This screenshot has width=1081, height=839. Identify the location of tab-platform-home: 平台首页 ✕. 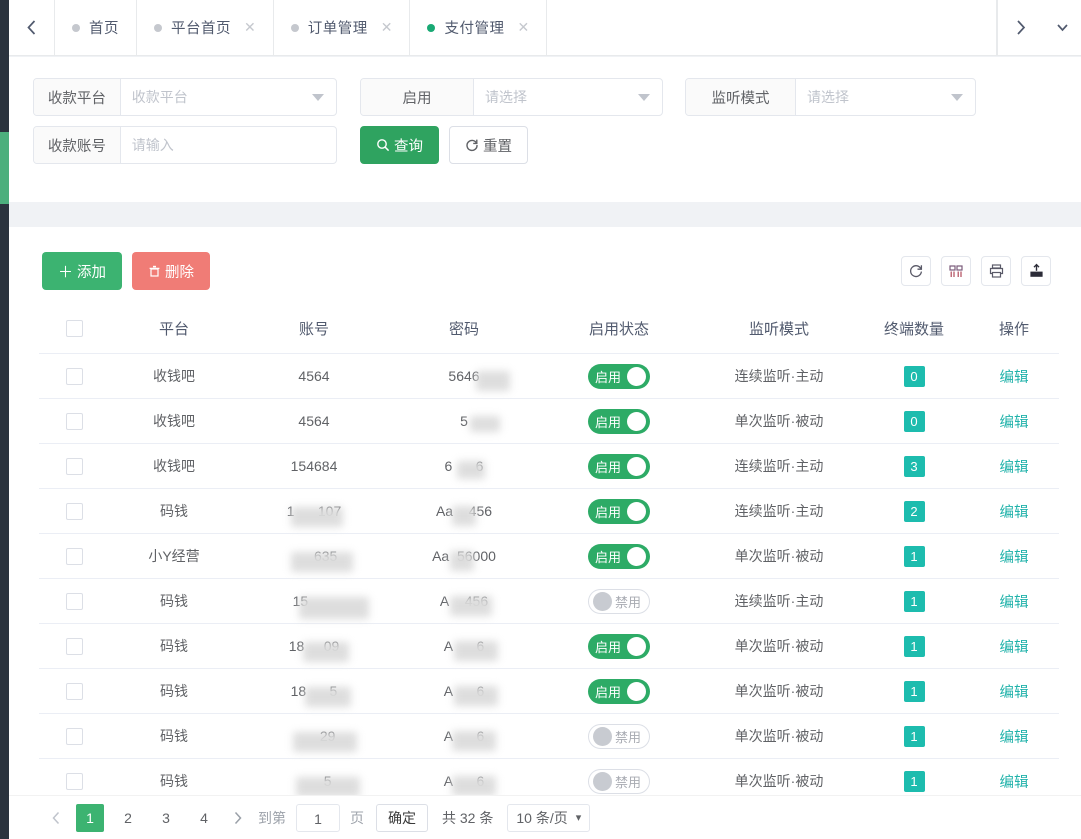
(205, 27).